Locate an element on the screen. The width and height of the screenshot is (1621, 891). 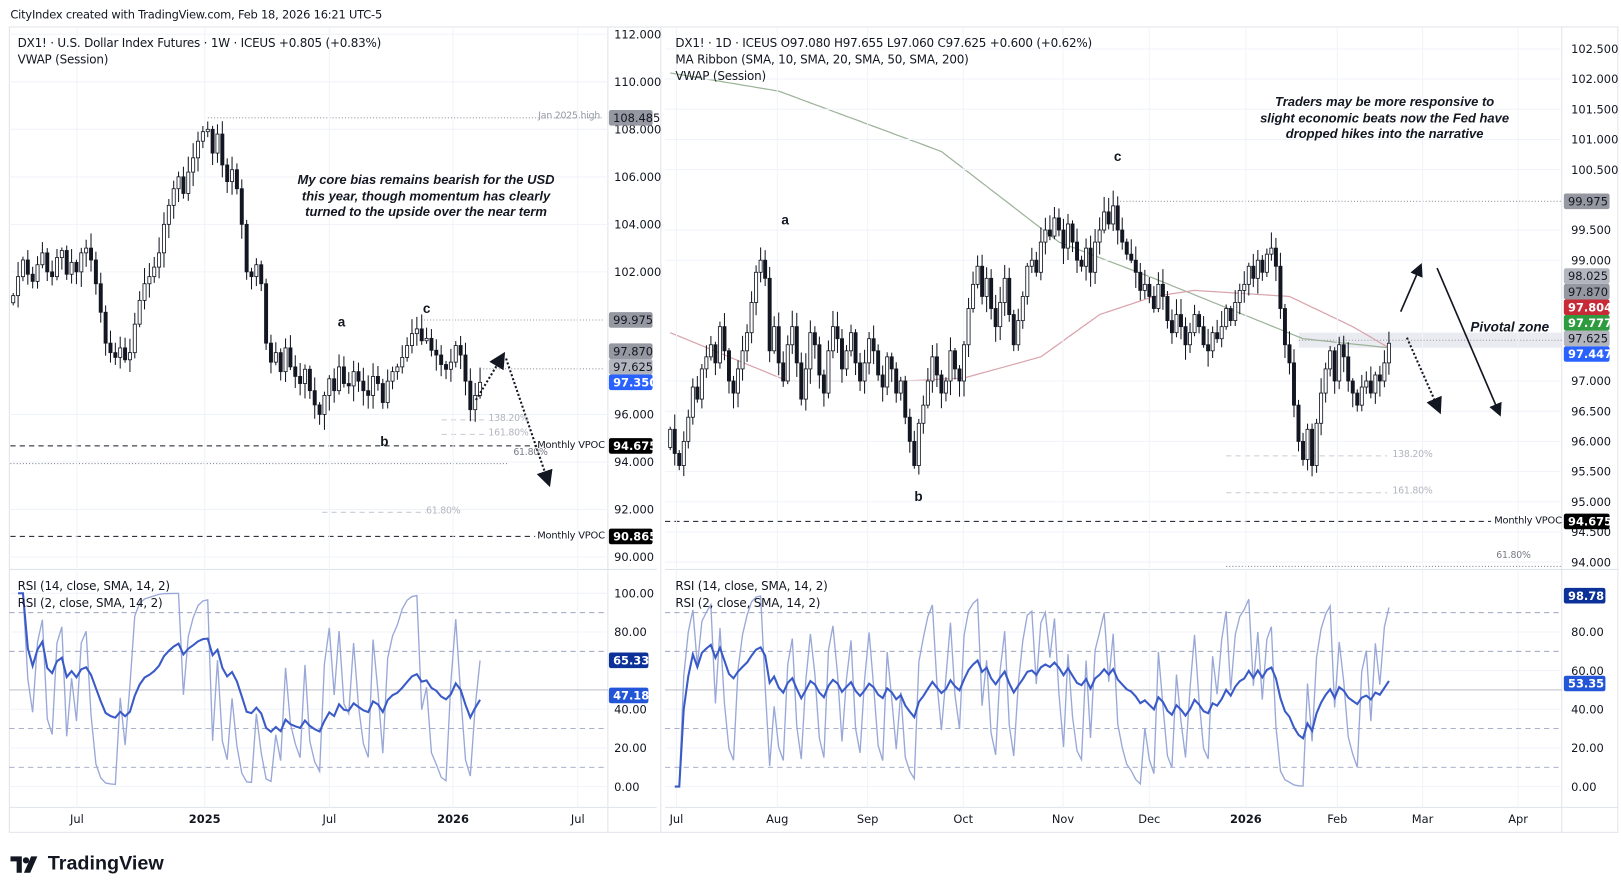
right-price-tick: 96.000 is located at coordinates (1591, 442).